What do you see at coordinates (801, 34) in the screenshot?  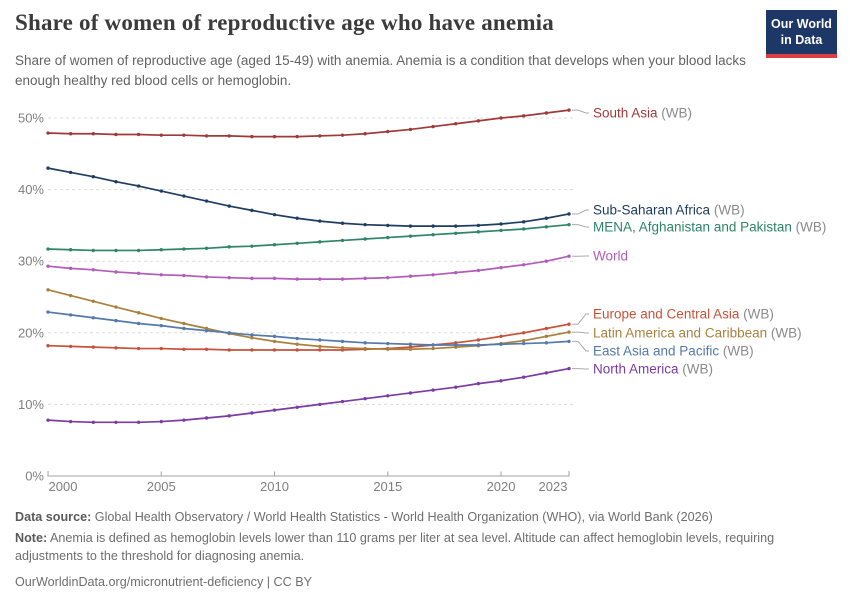 I see `owid-logo: Our World in Data` at bounding box center [801, 34].